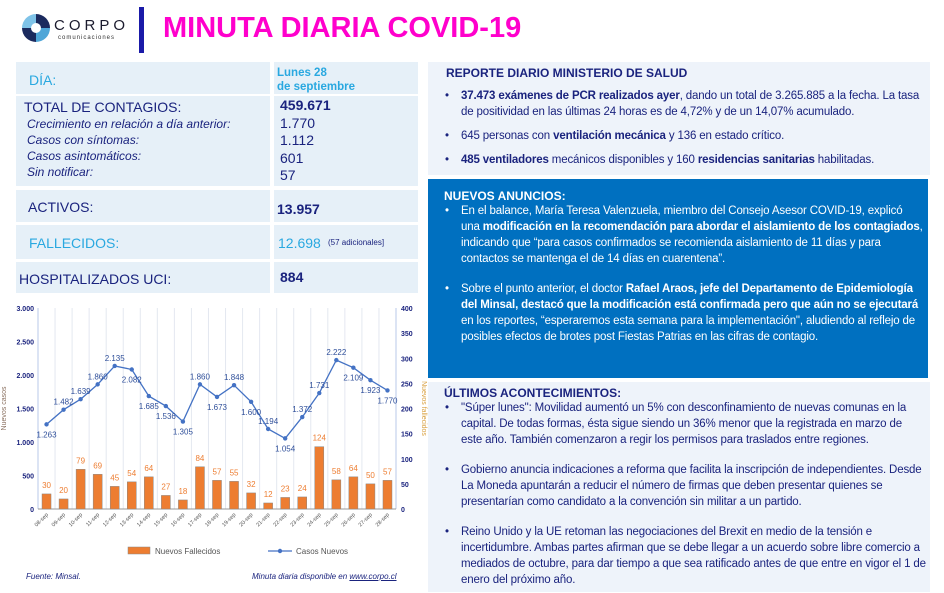  Describe the element at coordinates (183, 432) in the screenshot. I see `line-data-label: 1.305` at that location.